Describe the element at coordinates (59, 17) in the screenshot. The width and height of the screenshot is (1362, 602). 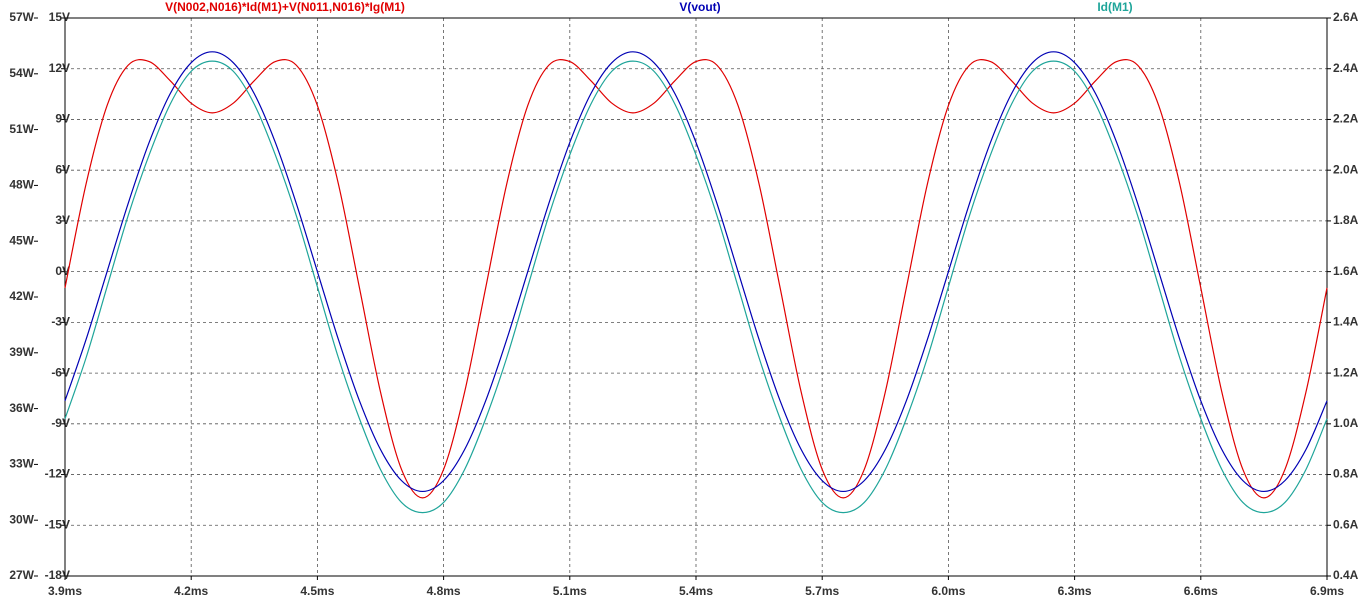
I see `y-tick-label: 15V` at that location.